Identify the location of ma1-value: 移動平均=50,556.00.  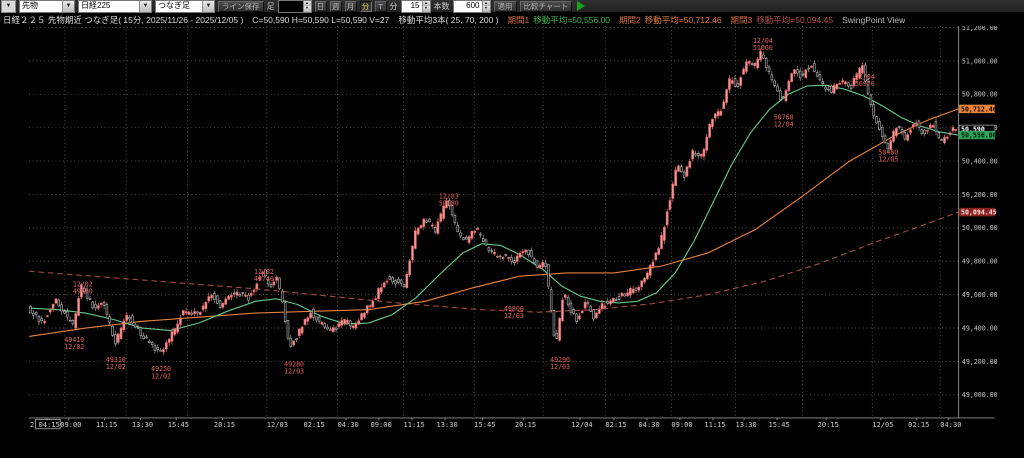
(572, 19).